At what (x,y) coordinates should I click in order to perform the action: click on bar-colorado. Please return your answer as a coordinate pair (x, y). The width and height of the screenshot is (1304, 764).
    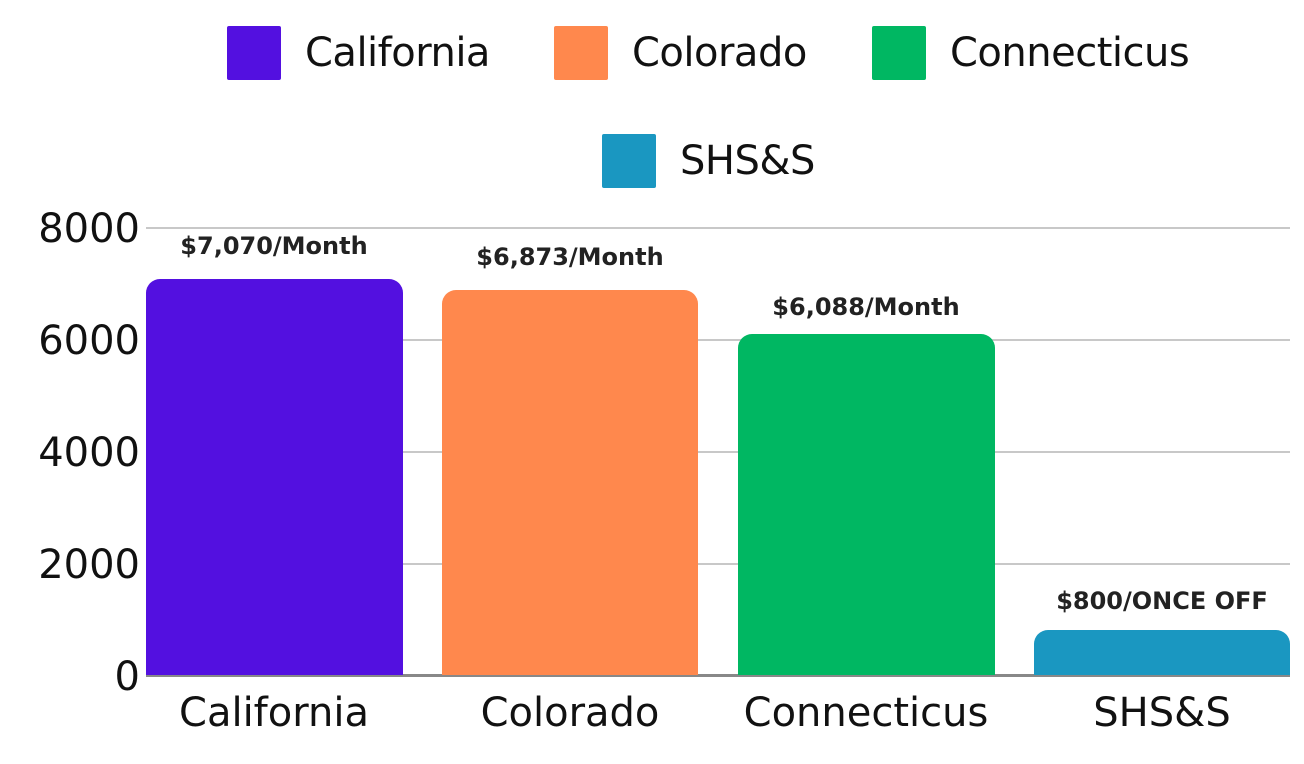
    Looking at the image, I should click on (570, 482).